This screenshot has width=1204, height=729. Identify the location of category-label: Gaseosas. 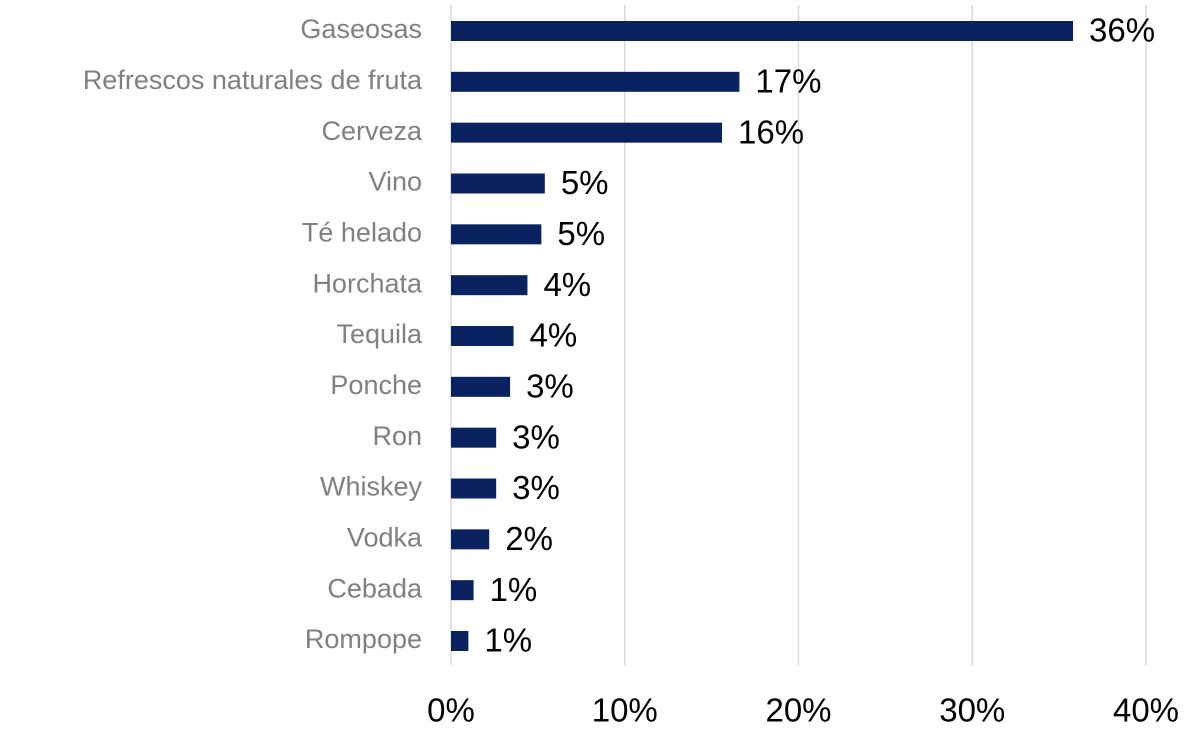
(361, 29).